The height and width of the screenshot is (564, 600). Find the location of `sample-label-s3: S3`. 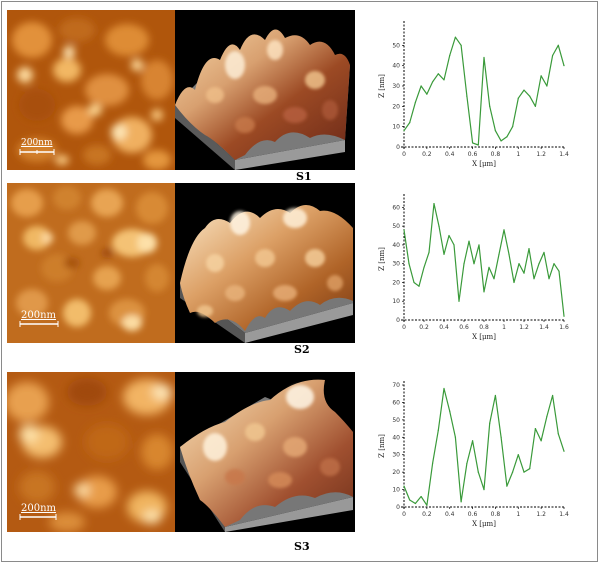

sample-label-s3: S3 is located at coordinates (302, 546).